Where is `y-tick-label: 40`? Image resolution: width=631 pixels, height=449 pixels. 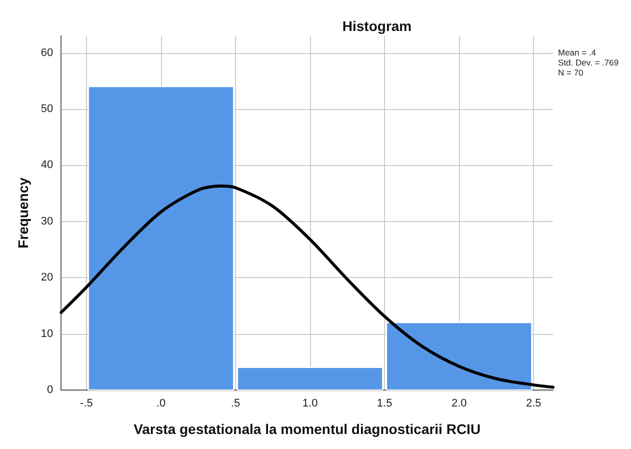 y-tick-label: 40 is located at coordinates (47, 165).